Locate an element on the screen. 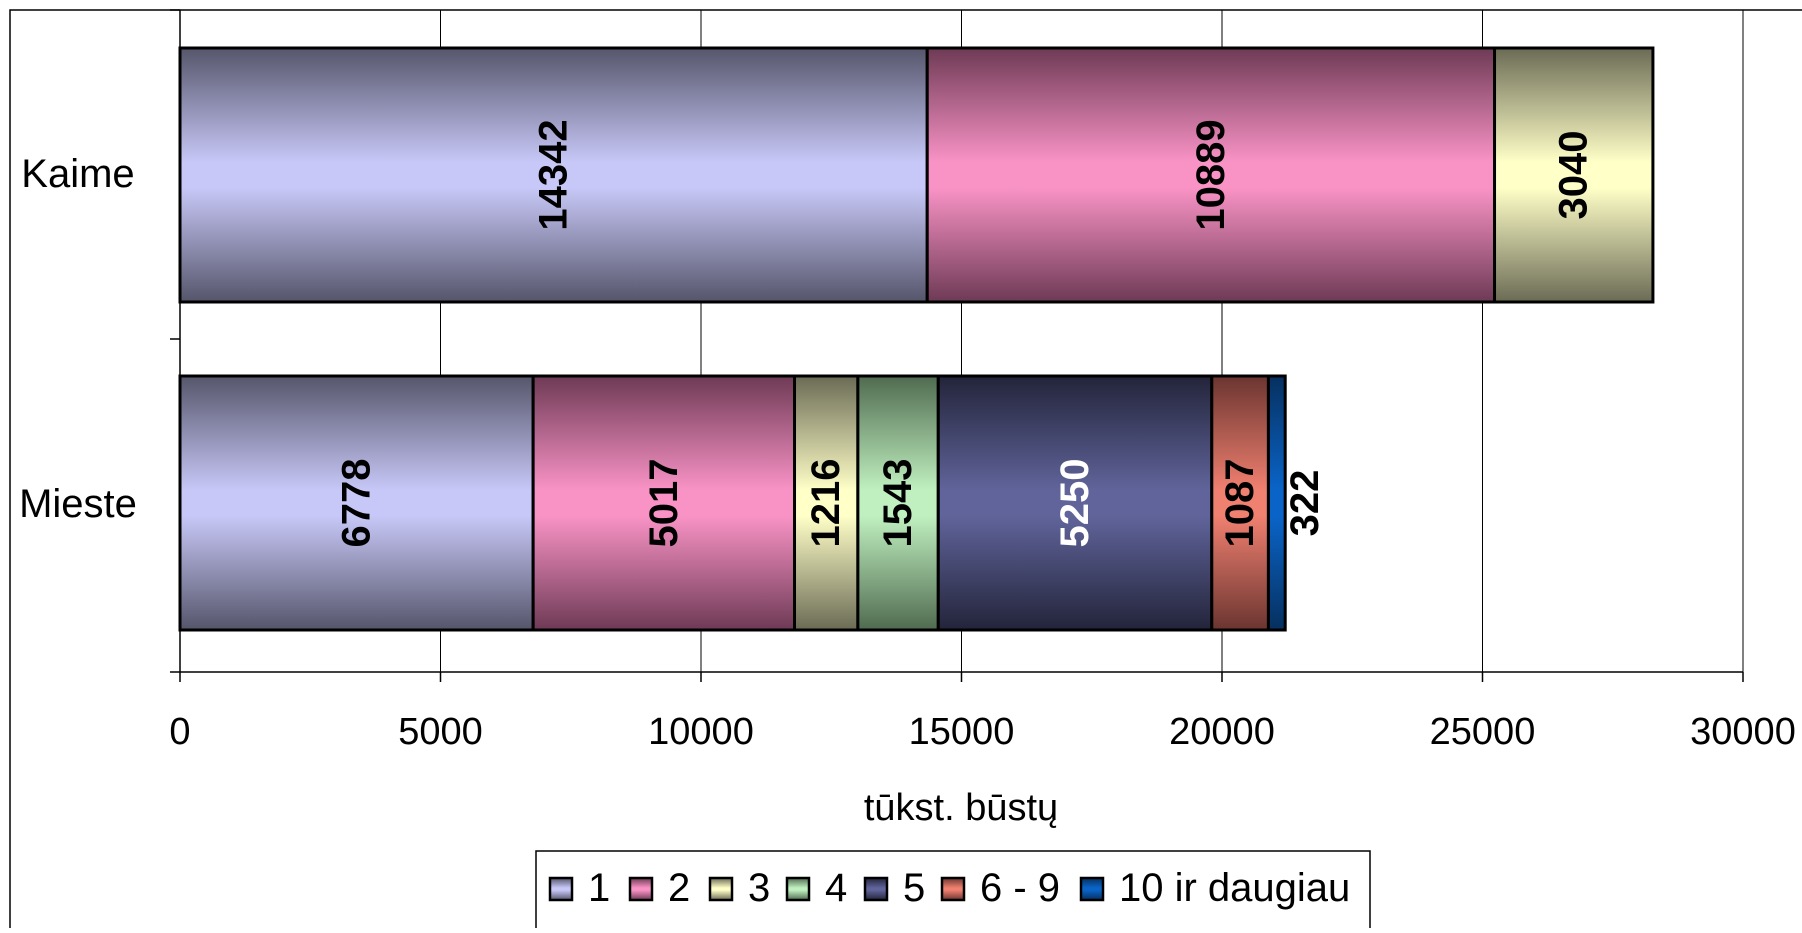 This screenshot has height=933, width=1802. legend-label: 1 is located at coordinates (599, 888).